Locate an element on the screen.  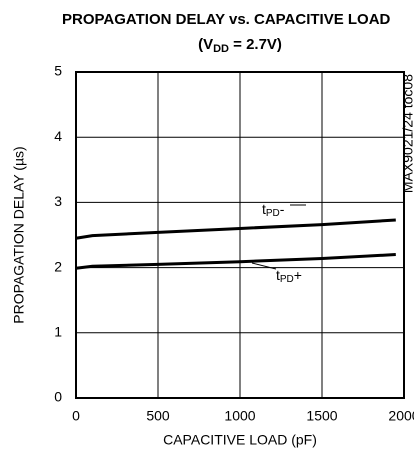
curve-label-part: + is located at coordinates (298, 275).